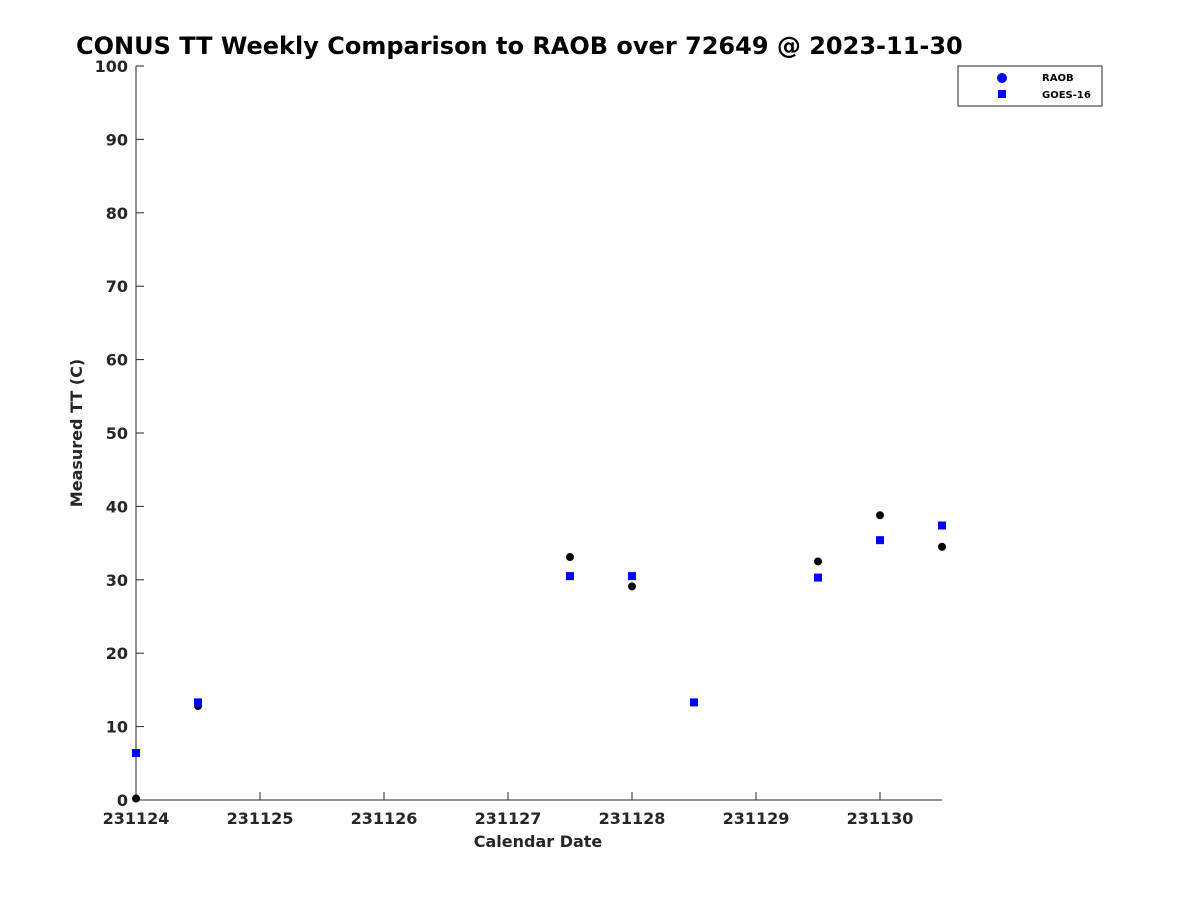 Image resolution: width=1200 pixels, height=900 pixels. Describe the element at coordinates (384, 818) in the screenshot. I see `x-tick-label: 231126` at that location.